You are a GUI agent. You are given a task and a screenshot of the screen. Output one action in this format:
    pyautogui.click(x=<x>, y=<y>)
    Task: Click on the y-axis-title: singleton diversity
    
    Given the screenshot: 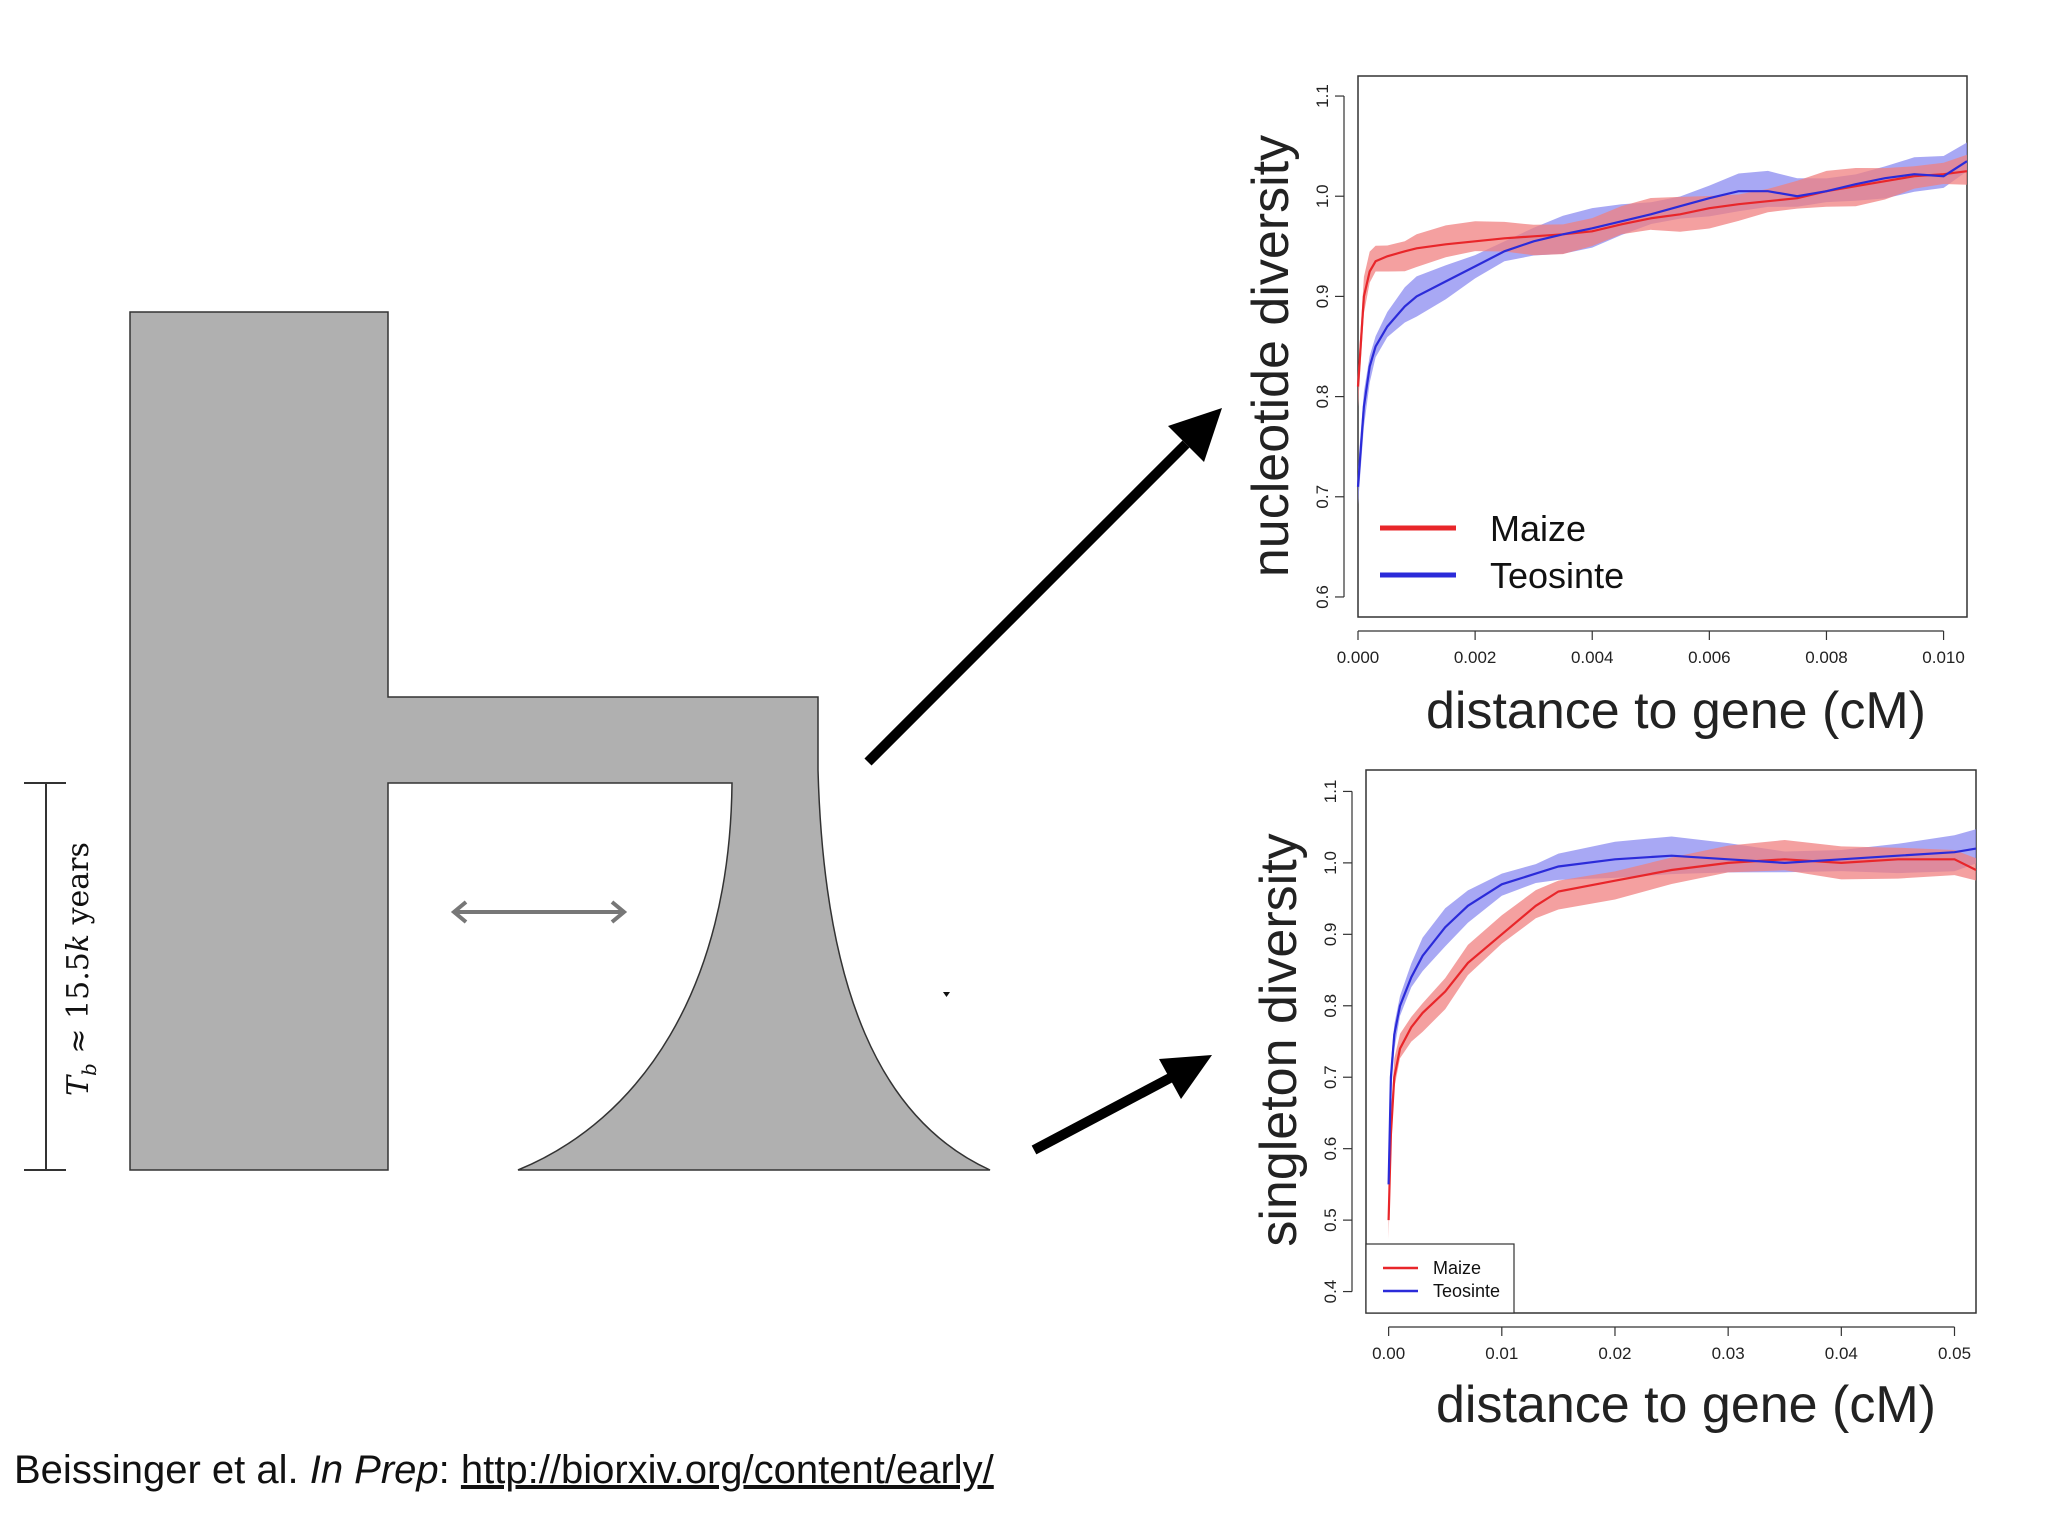 What is the action you would take?
    pyautogui.click(x=1279, y=1039)
    